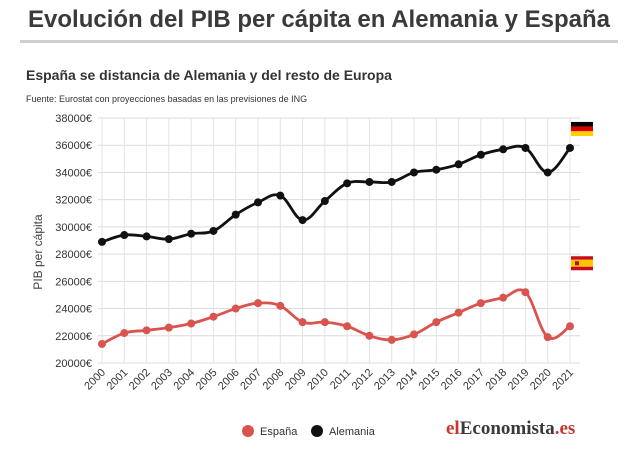  I want to click on x-tick-label: 2013, so click(385, 380).